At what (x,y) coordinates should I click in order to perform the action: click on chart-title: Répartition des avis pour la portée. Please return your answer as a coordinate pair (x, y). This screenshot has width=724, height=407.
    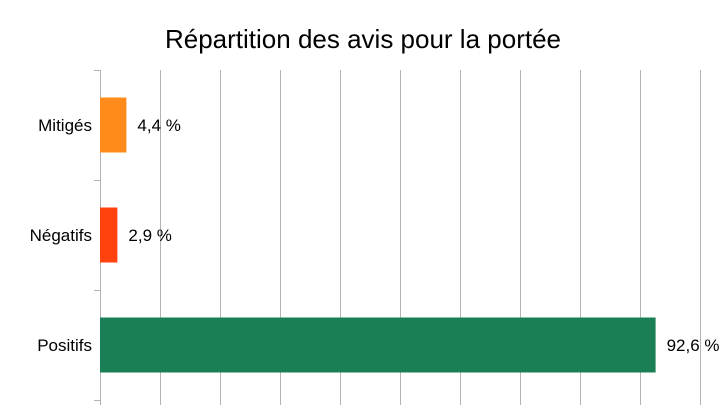
    Looking at the image, I should click on (363, 39).